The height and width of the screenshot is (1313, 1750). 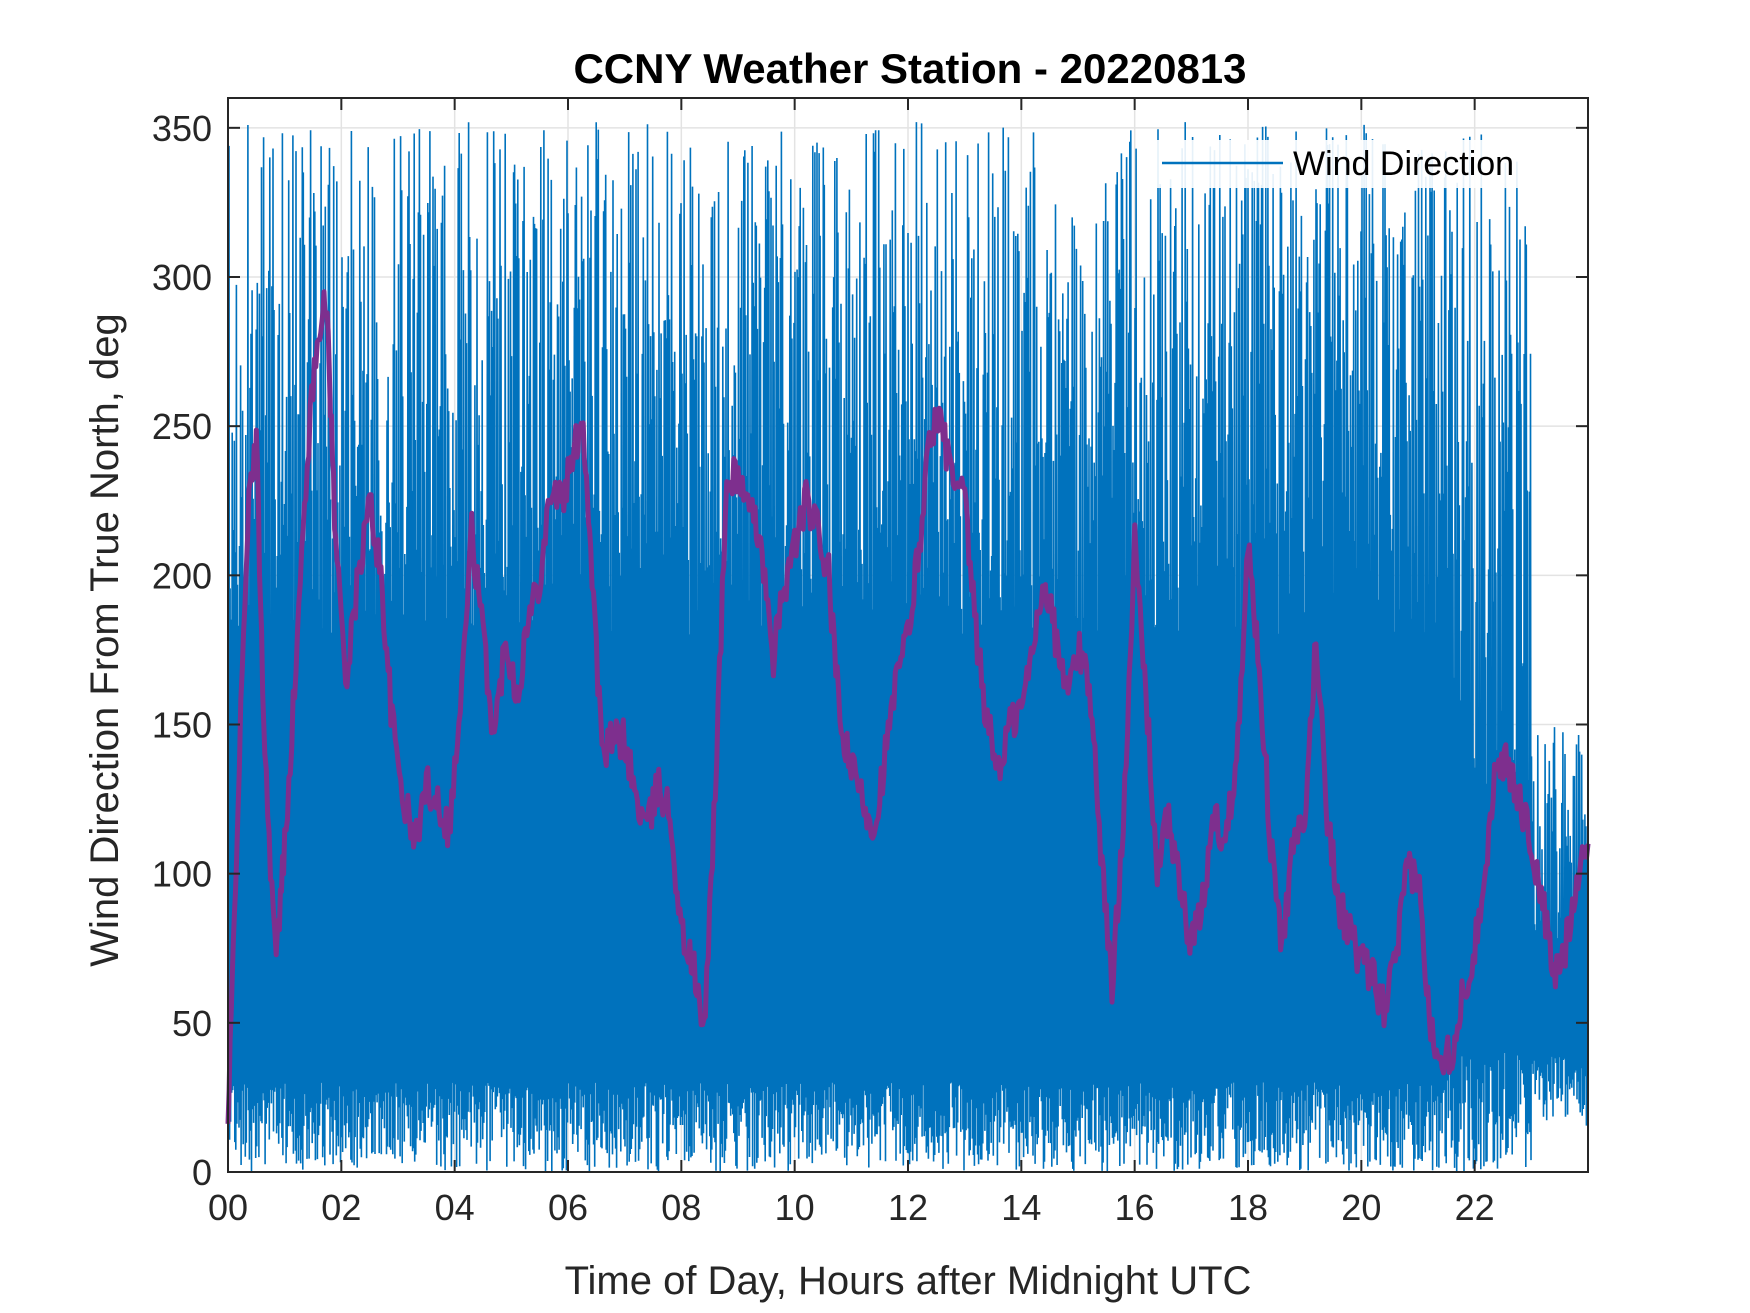 What do you see at coordinates (182, 725) in the screenshot?
I see `y-tick-label-150: 150` at bounding box center [182, 725].